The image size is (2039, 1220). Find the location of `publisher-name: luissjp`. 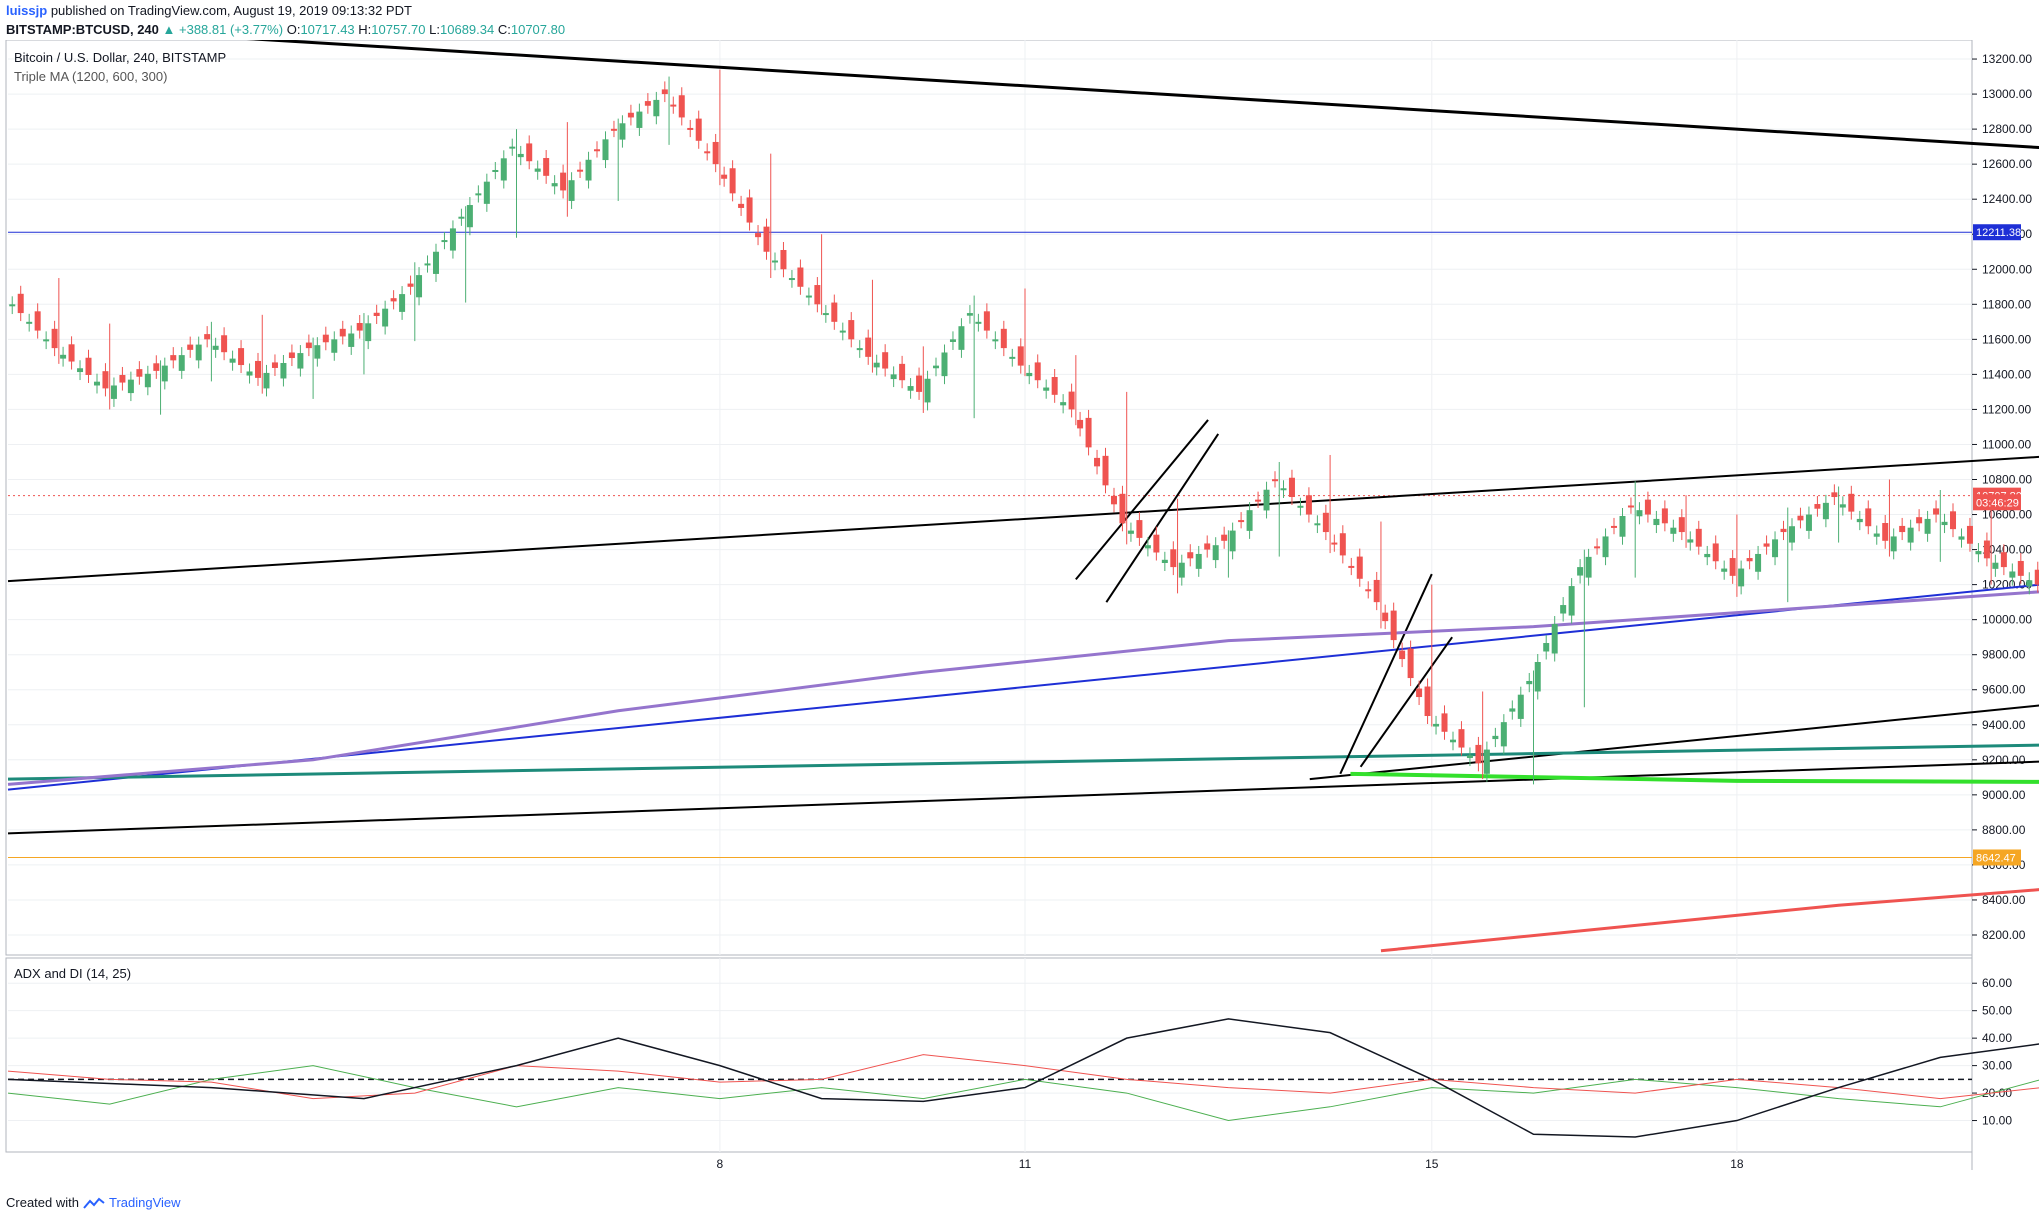

publisher-name: luissjp is located at coordinates (27, 10).